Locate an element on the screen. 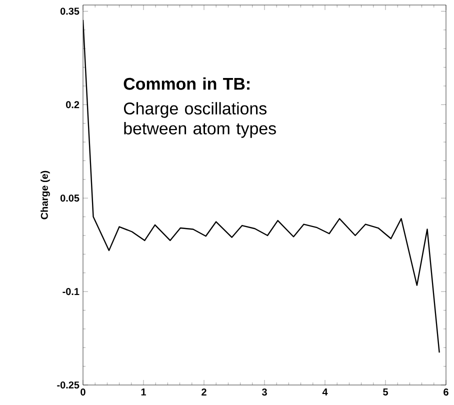 Image resolution: width=454 pixels, height=405 pixels. annotation: Charge oscillations between atom types is located at coordinates (200, 120).